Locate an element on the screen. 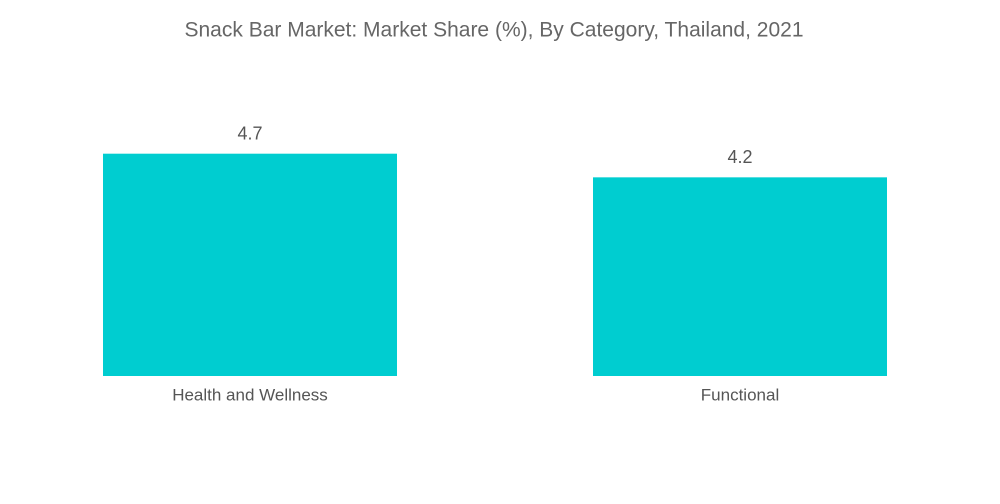 The image size is (1000, 504). x-tick-label: Functional is located at coordinates (740, 394).